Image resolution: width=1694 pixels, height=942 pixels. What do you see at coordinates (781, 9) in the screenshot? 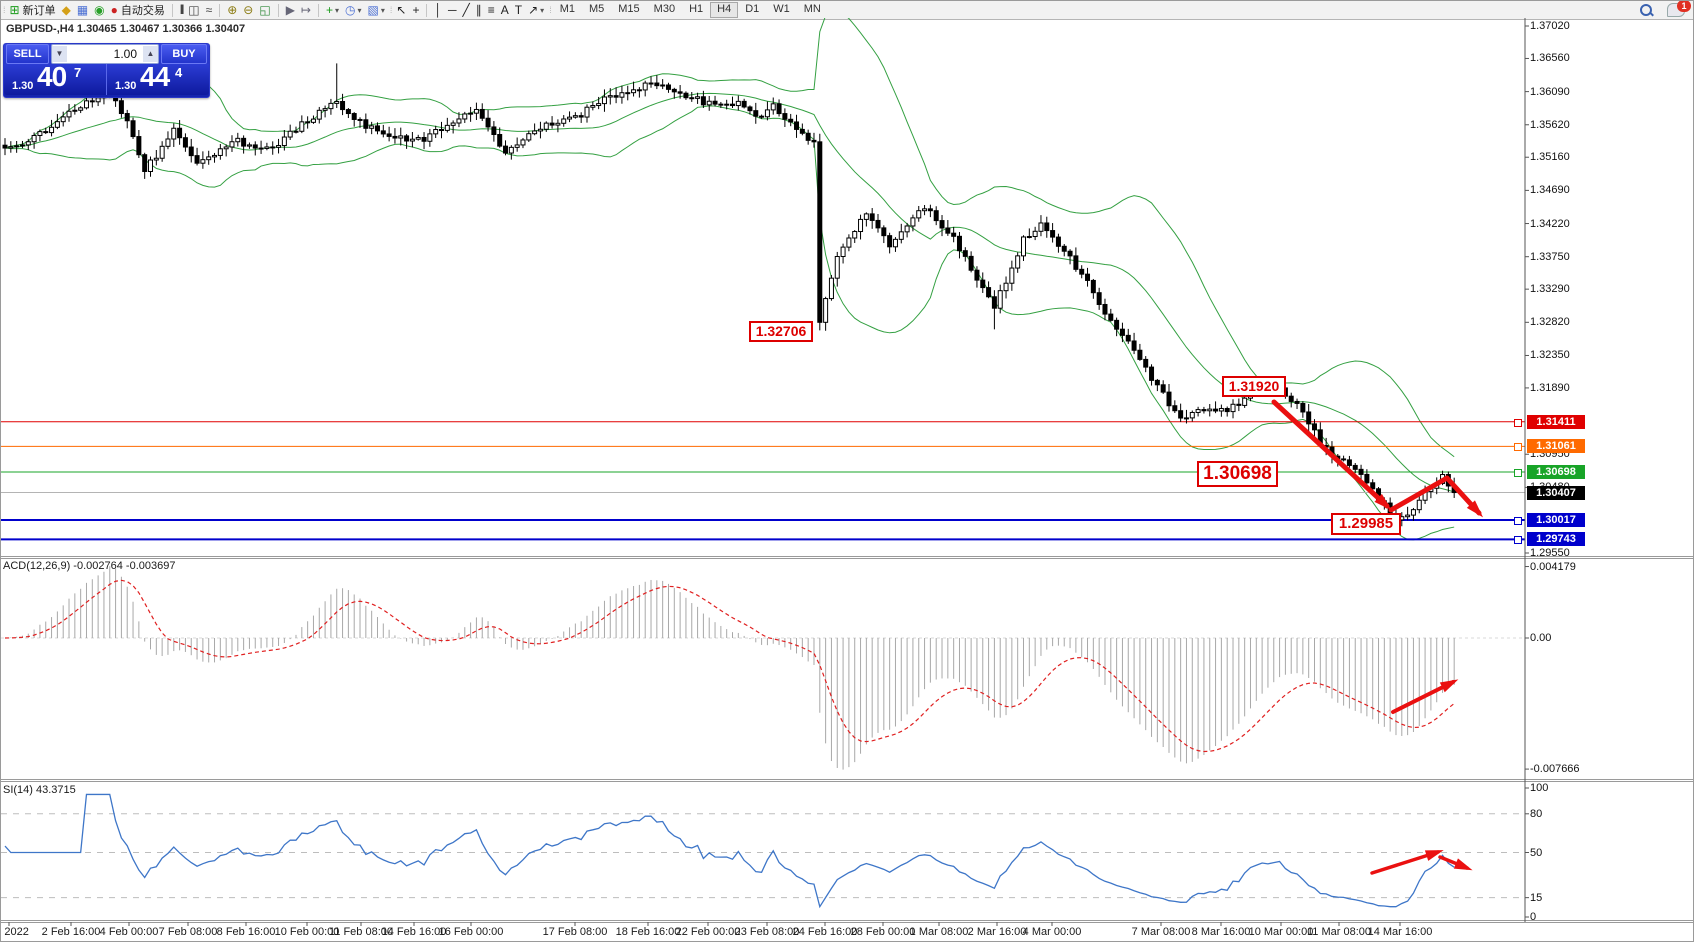
I see `timeframe-button-w1: W1` at bounding box center [781, 9].